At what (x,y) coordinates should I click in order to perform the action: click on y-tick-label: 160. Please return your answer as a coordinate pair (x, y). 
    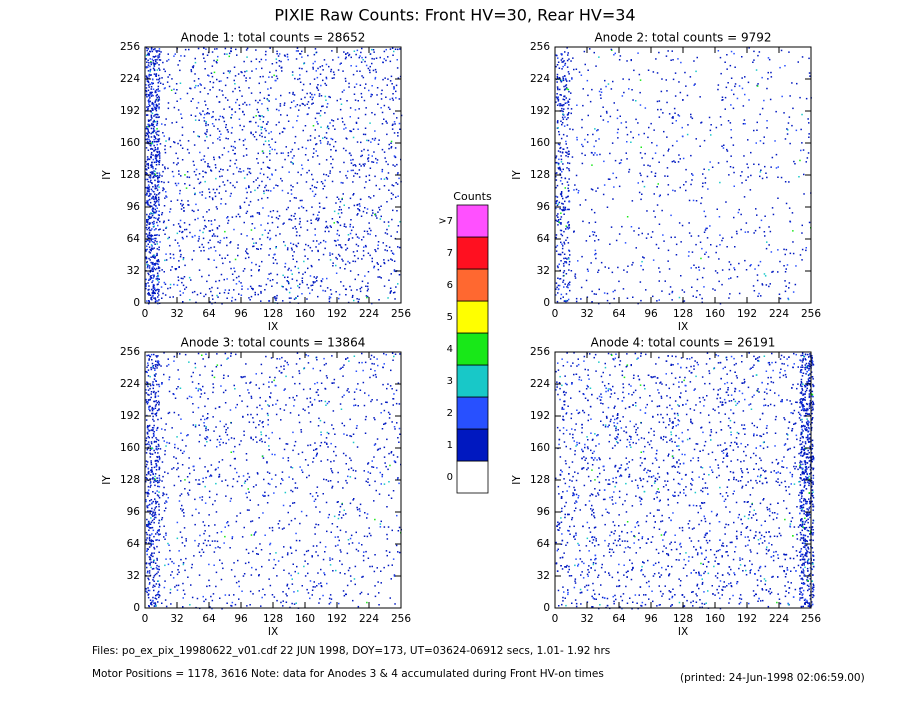
    Looking at the image, I should click on (540, 143).